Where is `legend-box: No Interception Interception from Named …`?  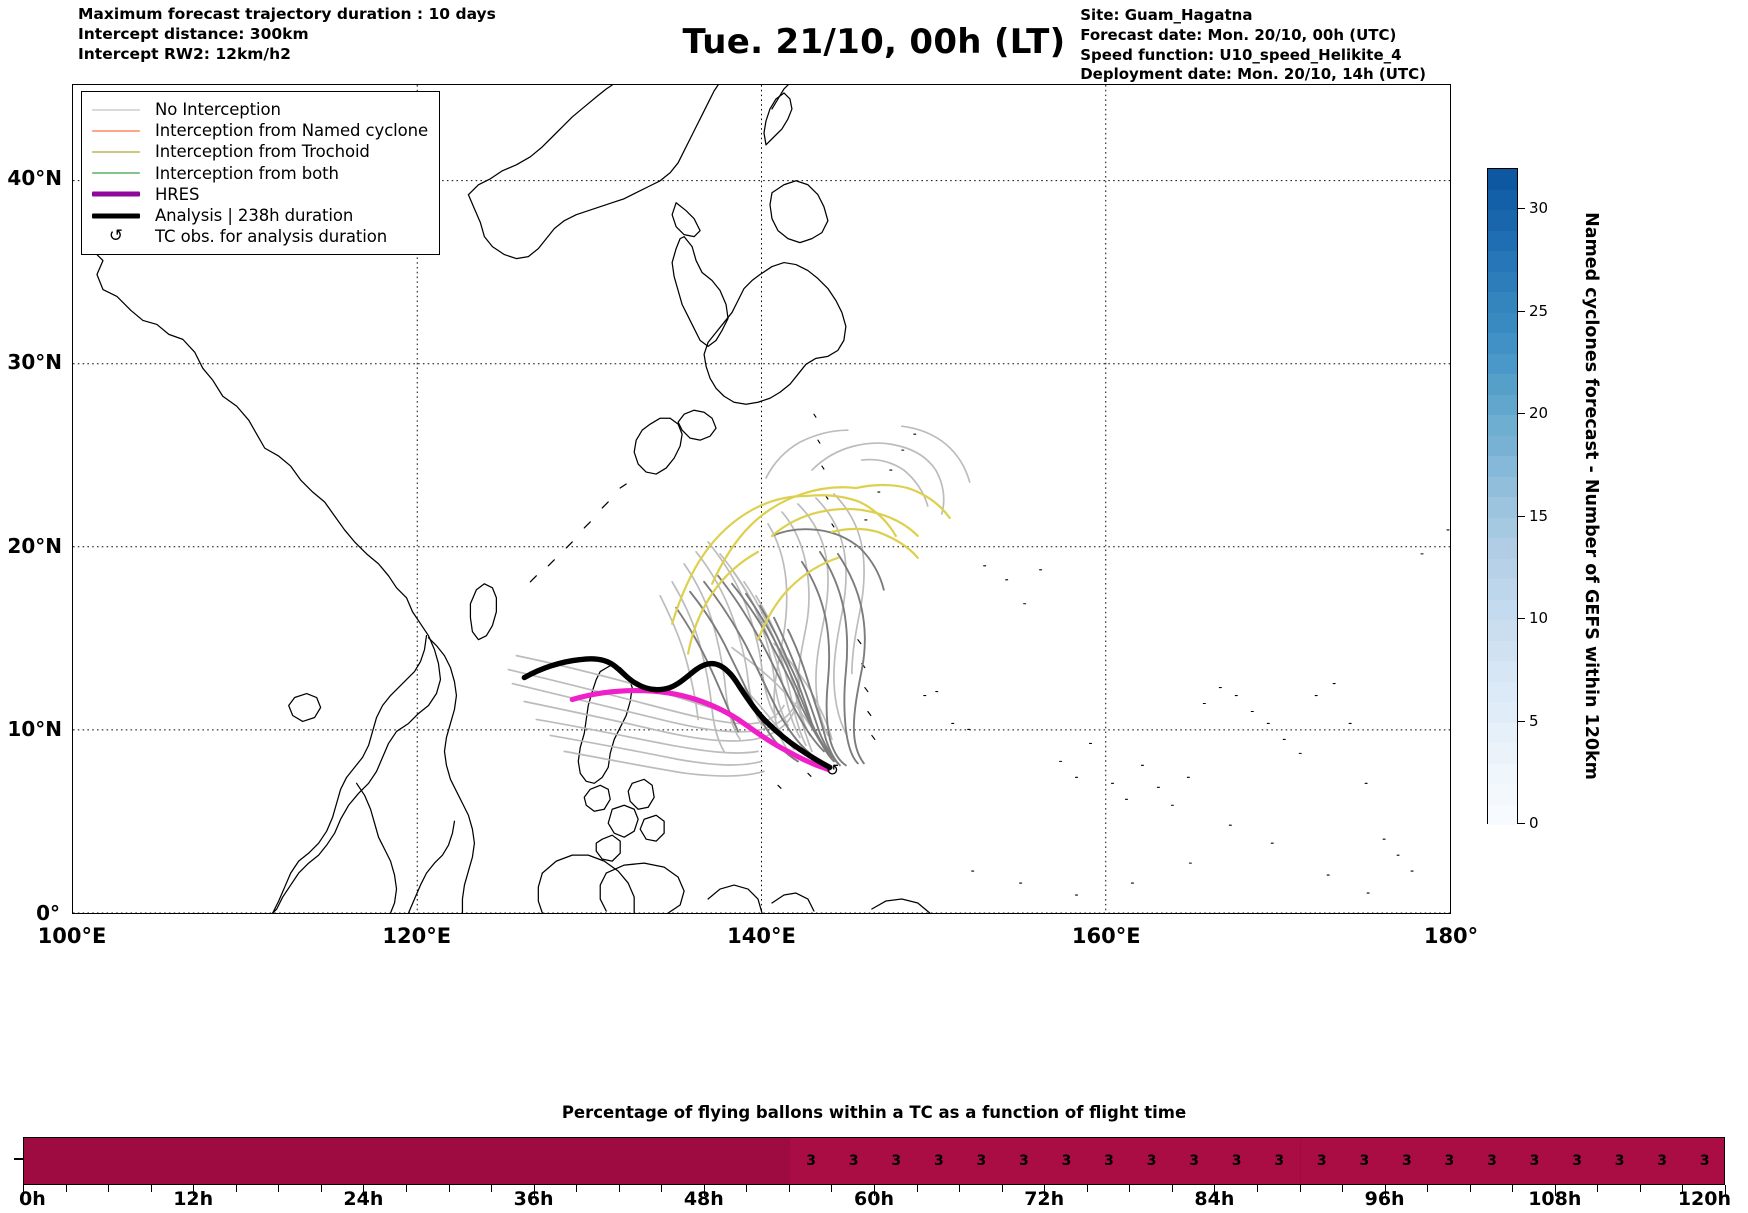 legend-box: No Interception Interception from Named … is located at coordinates (261, 173).